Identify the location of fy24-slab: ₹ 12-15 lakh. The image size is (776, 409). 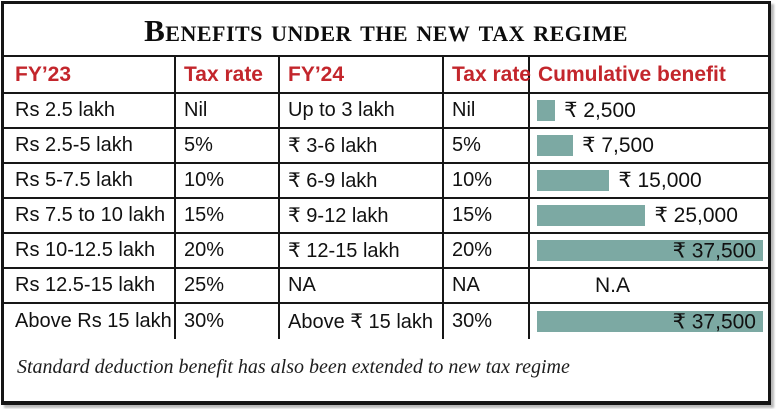
(362, 250).